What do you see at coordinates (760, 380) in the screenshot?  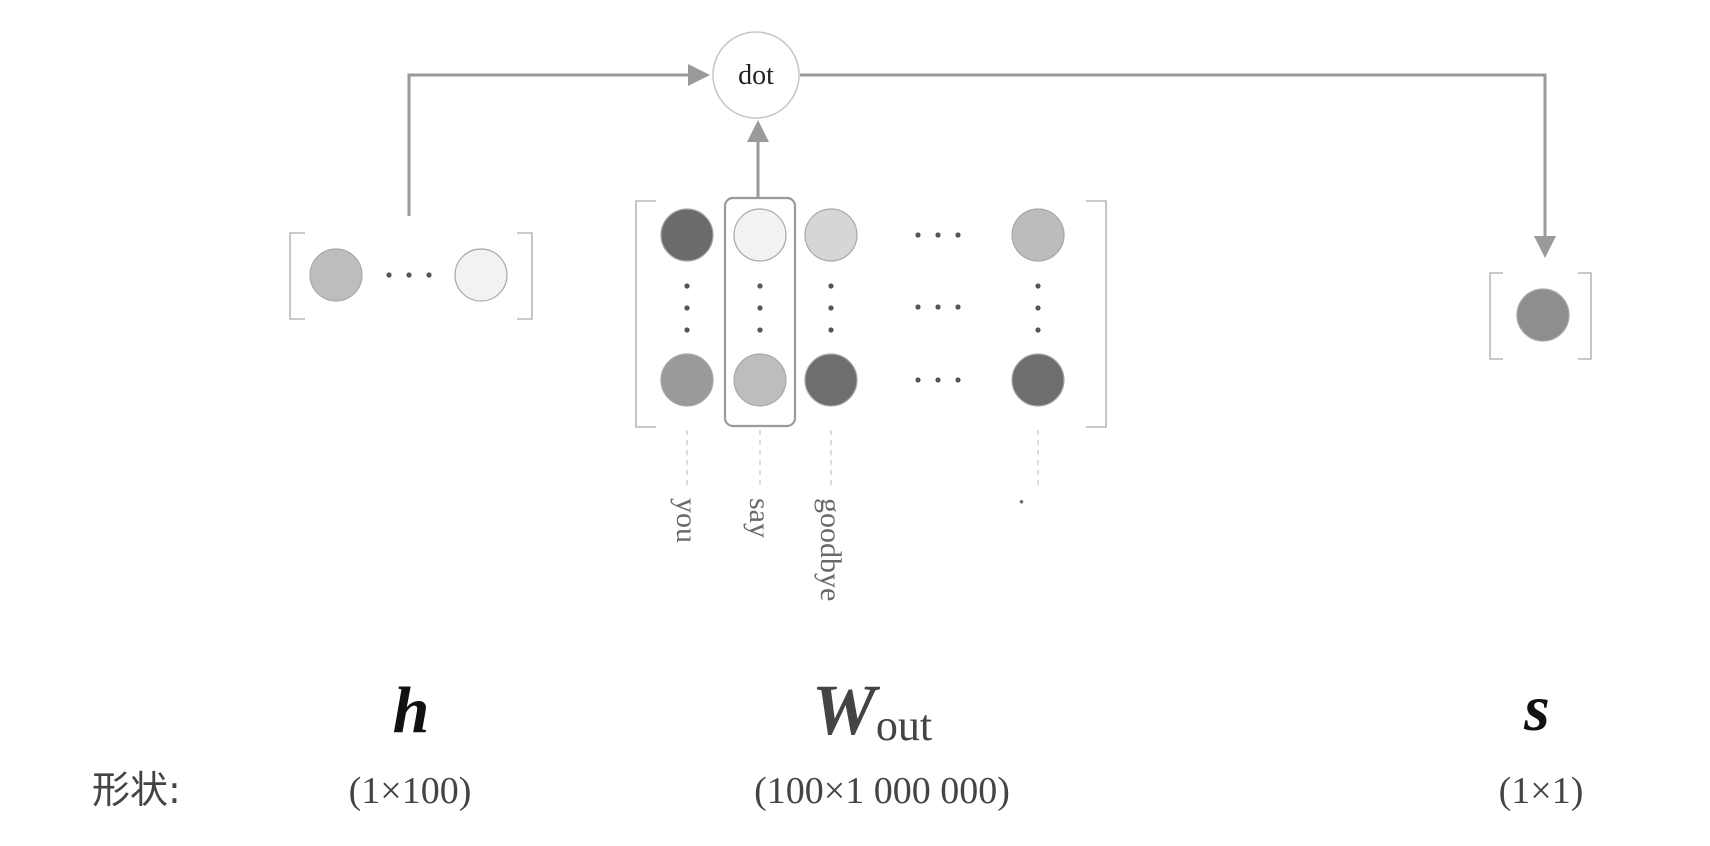 I see `w-cell-bottom-say` at bounding box center [760, 380].